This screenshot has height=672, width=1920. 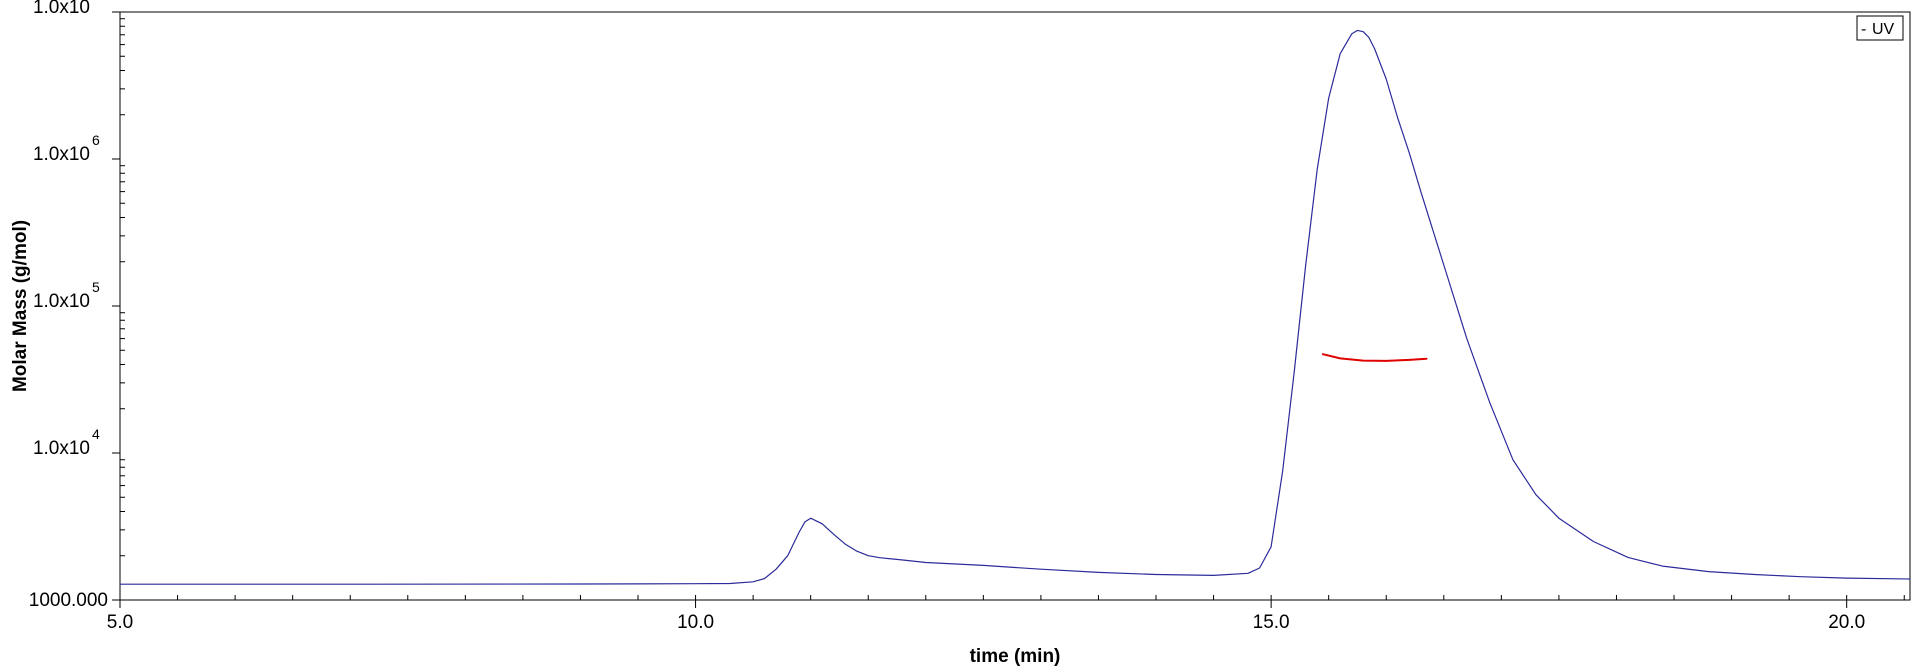 I want to click on x-axis: 5.0 10.0 15.0 20.0, so click(x=986, y=616).